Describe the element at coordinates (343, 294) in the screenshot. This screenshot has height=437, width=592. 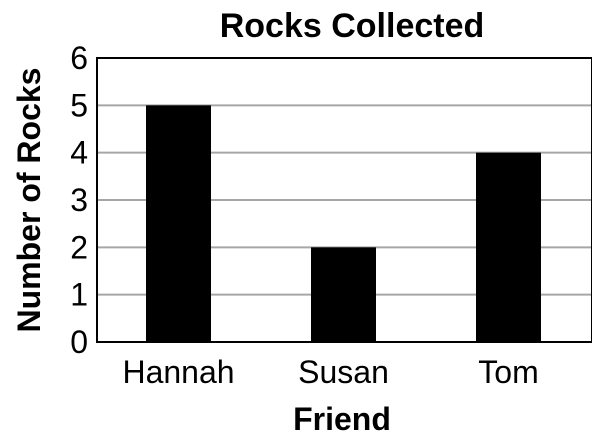
I see `bar-susan` at that location.